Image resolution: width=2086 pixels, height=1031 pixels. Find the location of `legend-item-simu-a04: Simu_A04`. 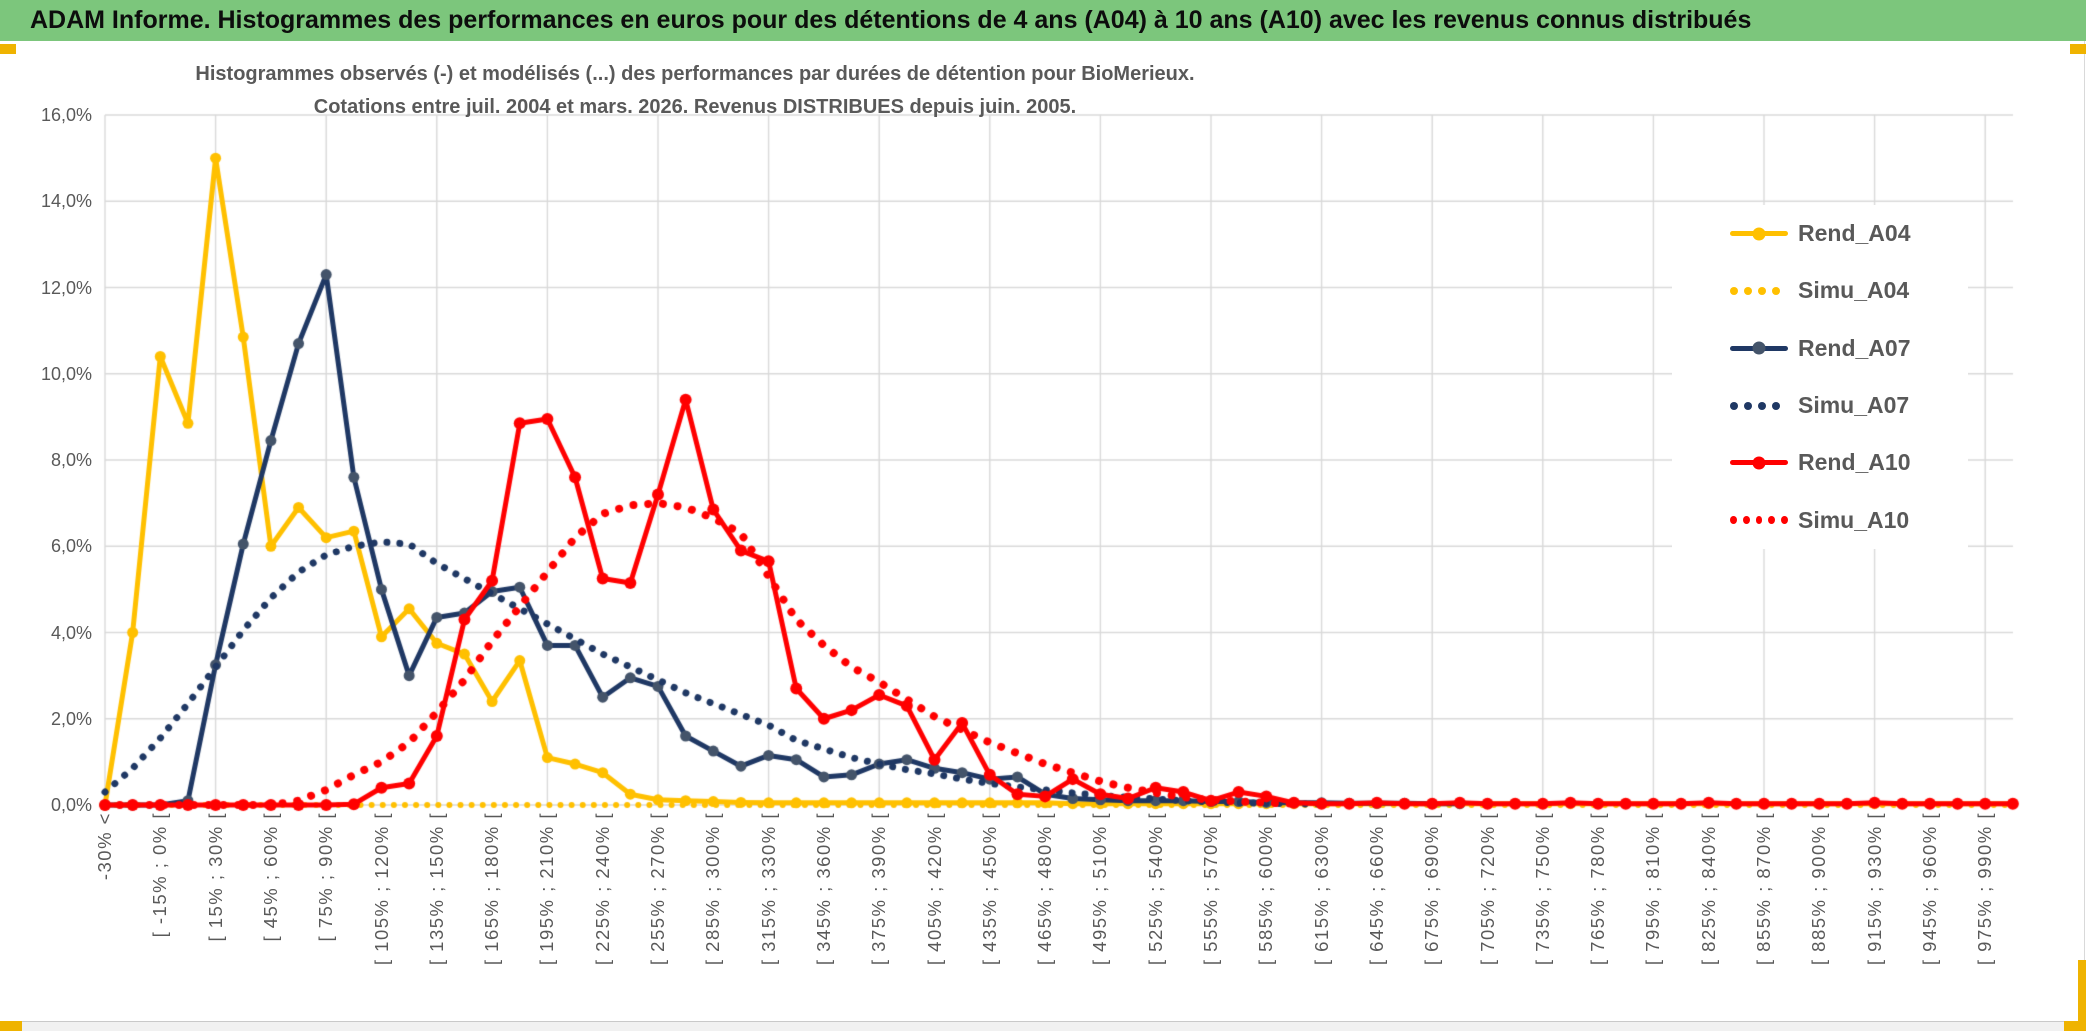

legend-item-simu-a04: Simu_A04 is located at coordinates (1820, 290).